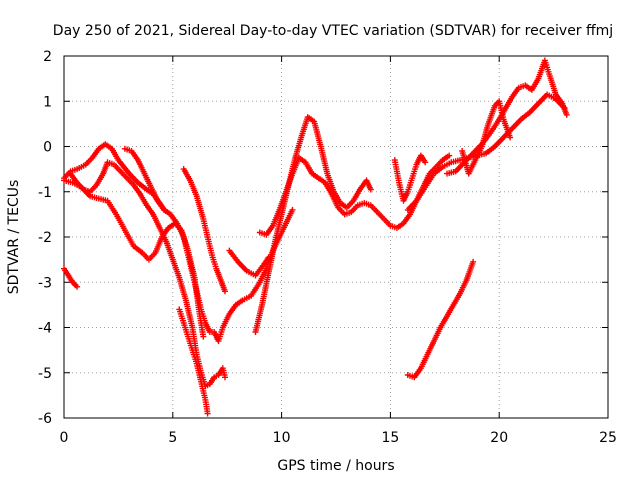  What do you see at coordinates (499, 438) in the screenshot?
I see `x-tick-label: 20` at bounding box center [499, 438].